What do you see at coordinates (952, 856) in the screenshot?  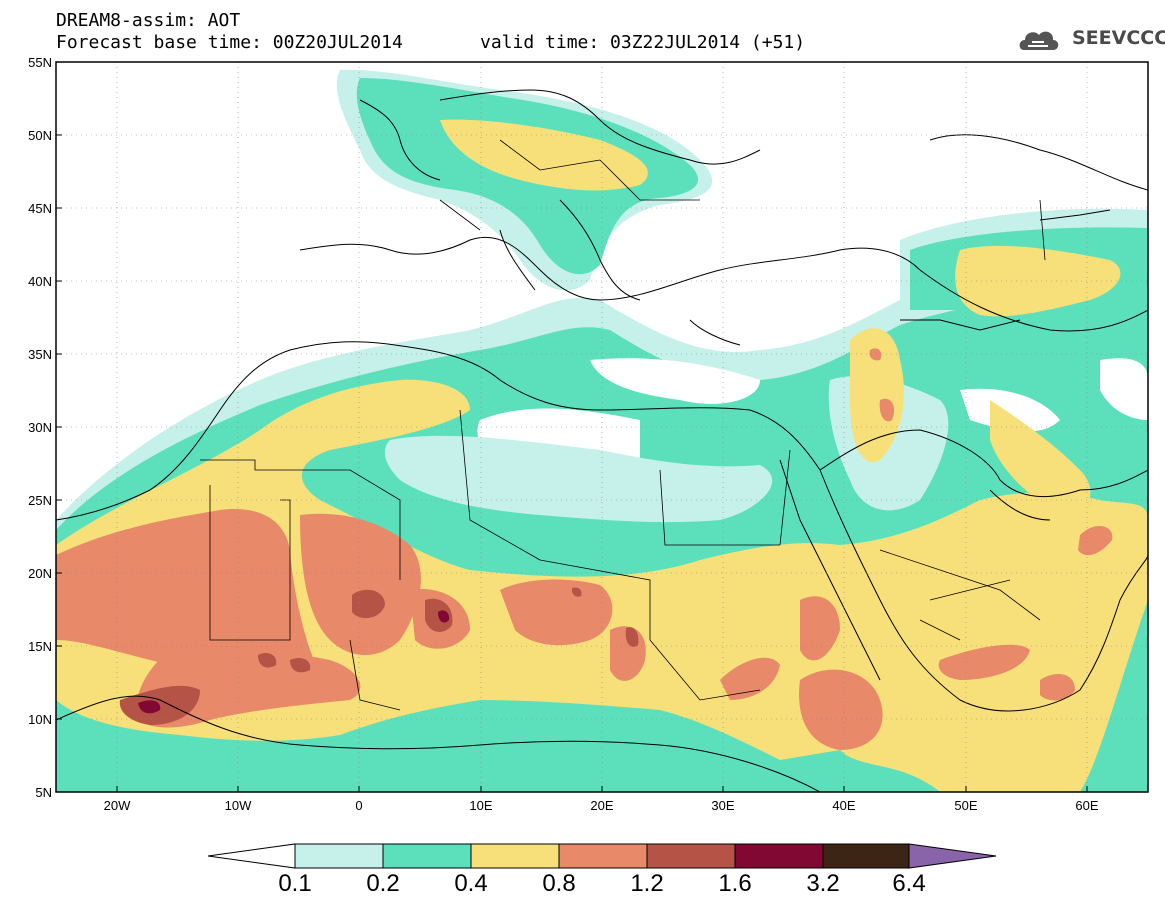 I see `colorbar-max-arrow` at bounding box center [952, 856].